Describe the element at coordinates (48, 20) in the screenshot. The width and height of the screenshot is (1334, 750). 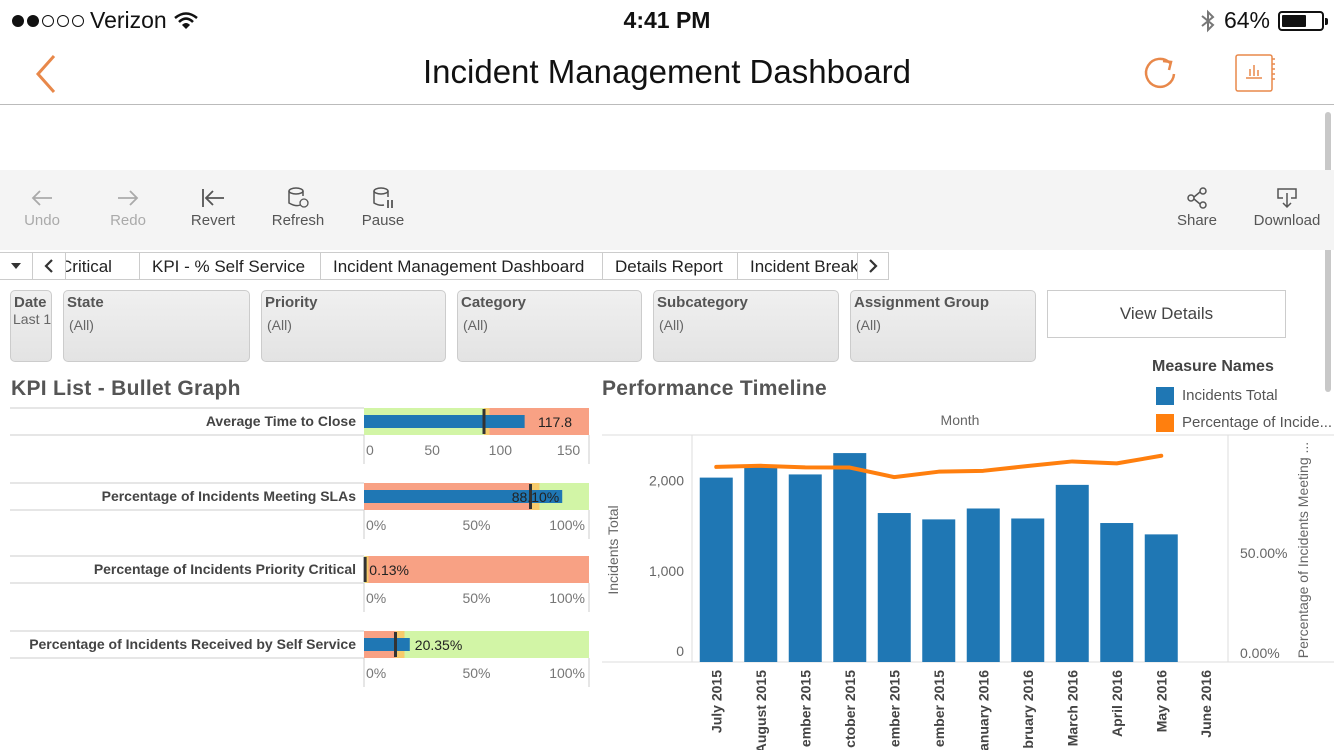
I see `signal-strength-icon` at that location.